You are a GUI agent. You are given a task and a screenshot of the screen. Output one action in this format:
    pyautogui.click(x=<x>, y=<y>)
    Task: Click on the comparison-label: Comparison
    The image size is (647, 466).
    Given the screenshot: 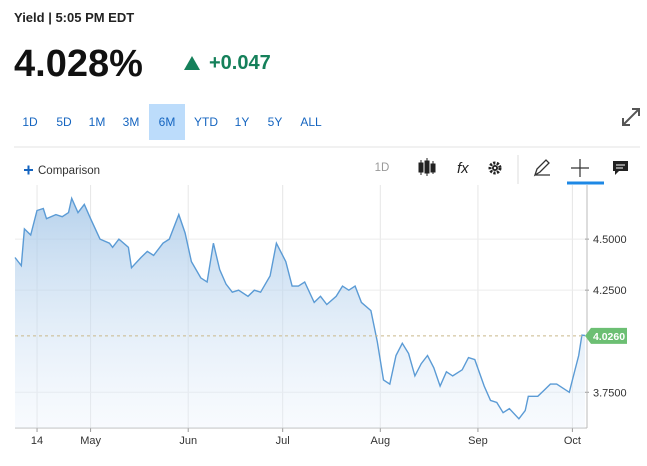 What is the action you would take?
    pyautogui.click(x=69, y=171)
    